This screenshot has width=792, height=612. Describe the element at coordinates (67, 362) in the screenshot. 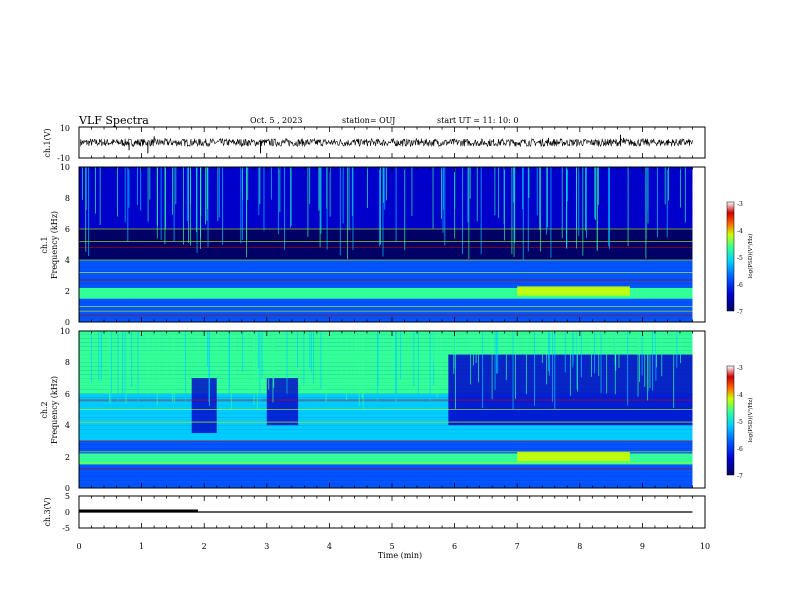

I see `ch2-ytick-8: 8` at that location.